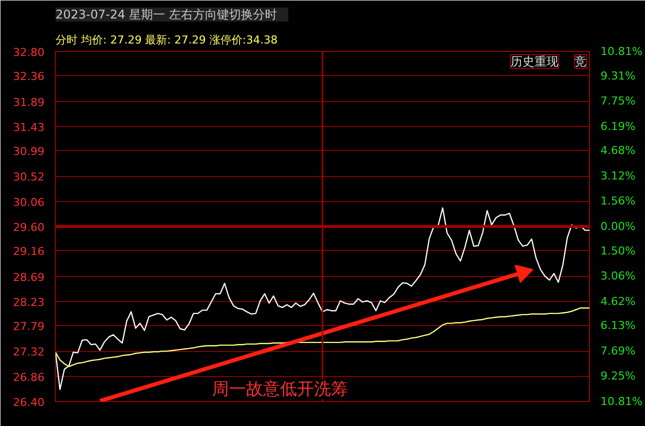  What do you see at coordinates (29, 326) in the screenshot?
I see `y-tick-label: 27.79` at bounding box center [29, 326].